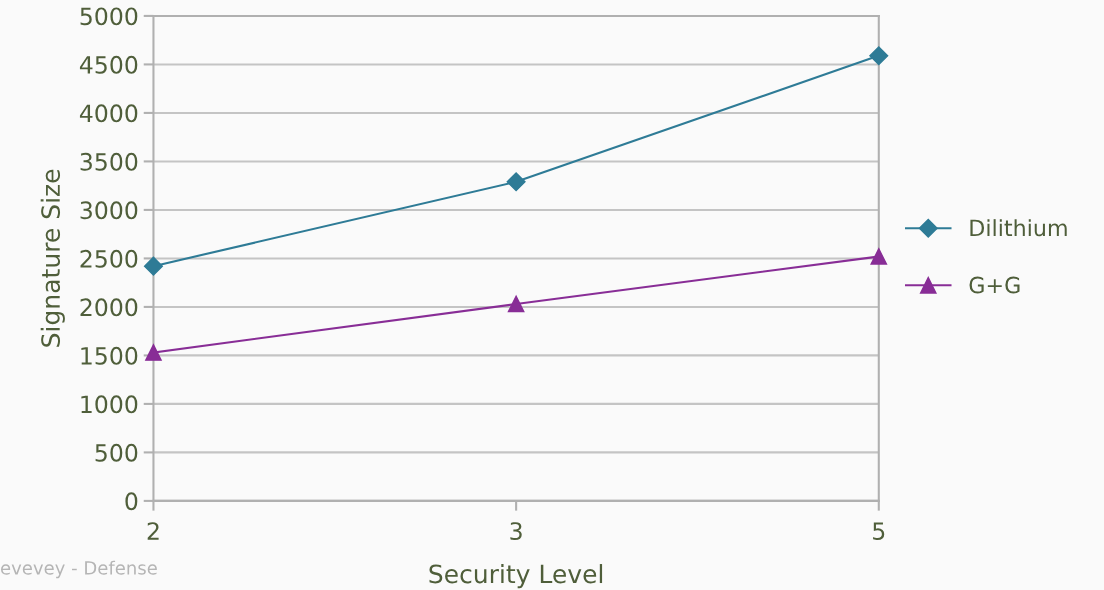 The width and height of the screenshot is (1104, 590). What do you see at coordinates (109, 355) in the screenshot?
I see `y-tick-label: 1500` at bounding box center [109, 355].